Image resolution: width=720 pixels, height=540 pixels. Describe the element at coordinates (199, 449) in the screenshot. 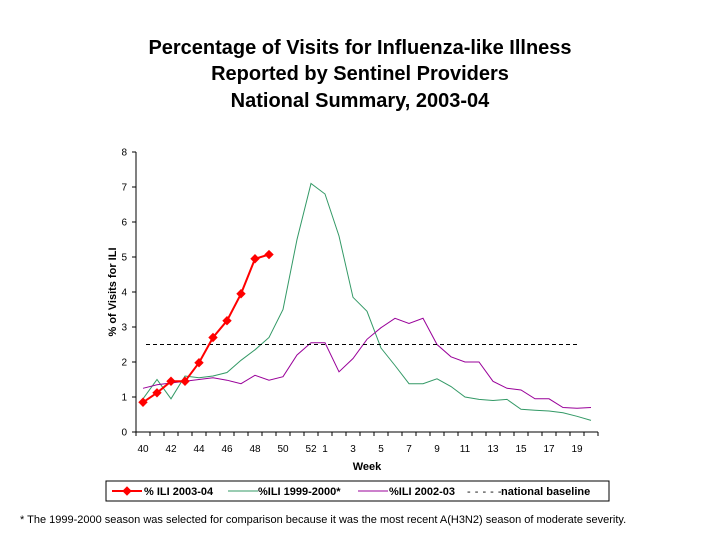

I see `x-tick-label: 44` at that location.